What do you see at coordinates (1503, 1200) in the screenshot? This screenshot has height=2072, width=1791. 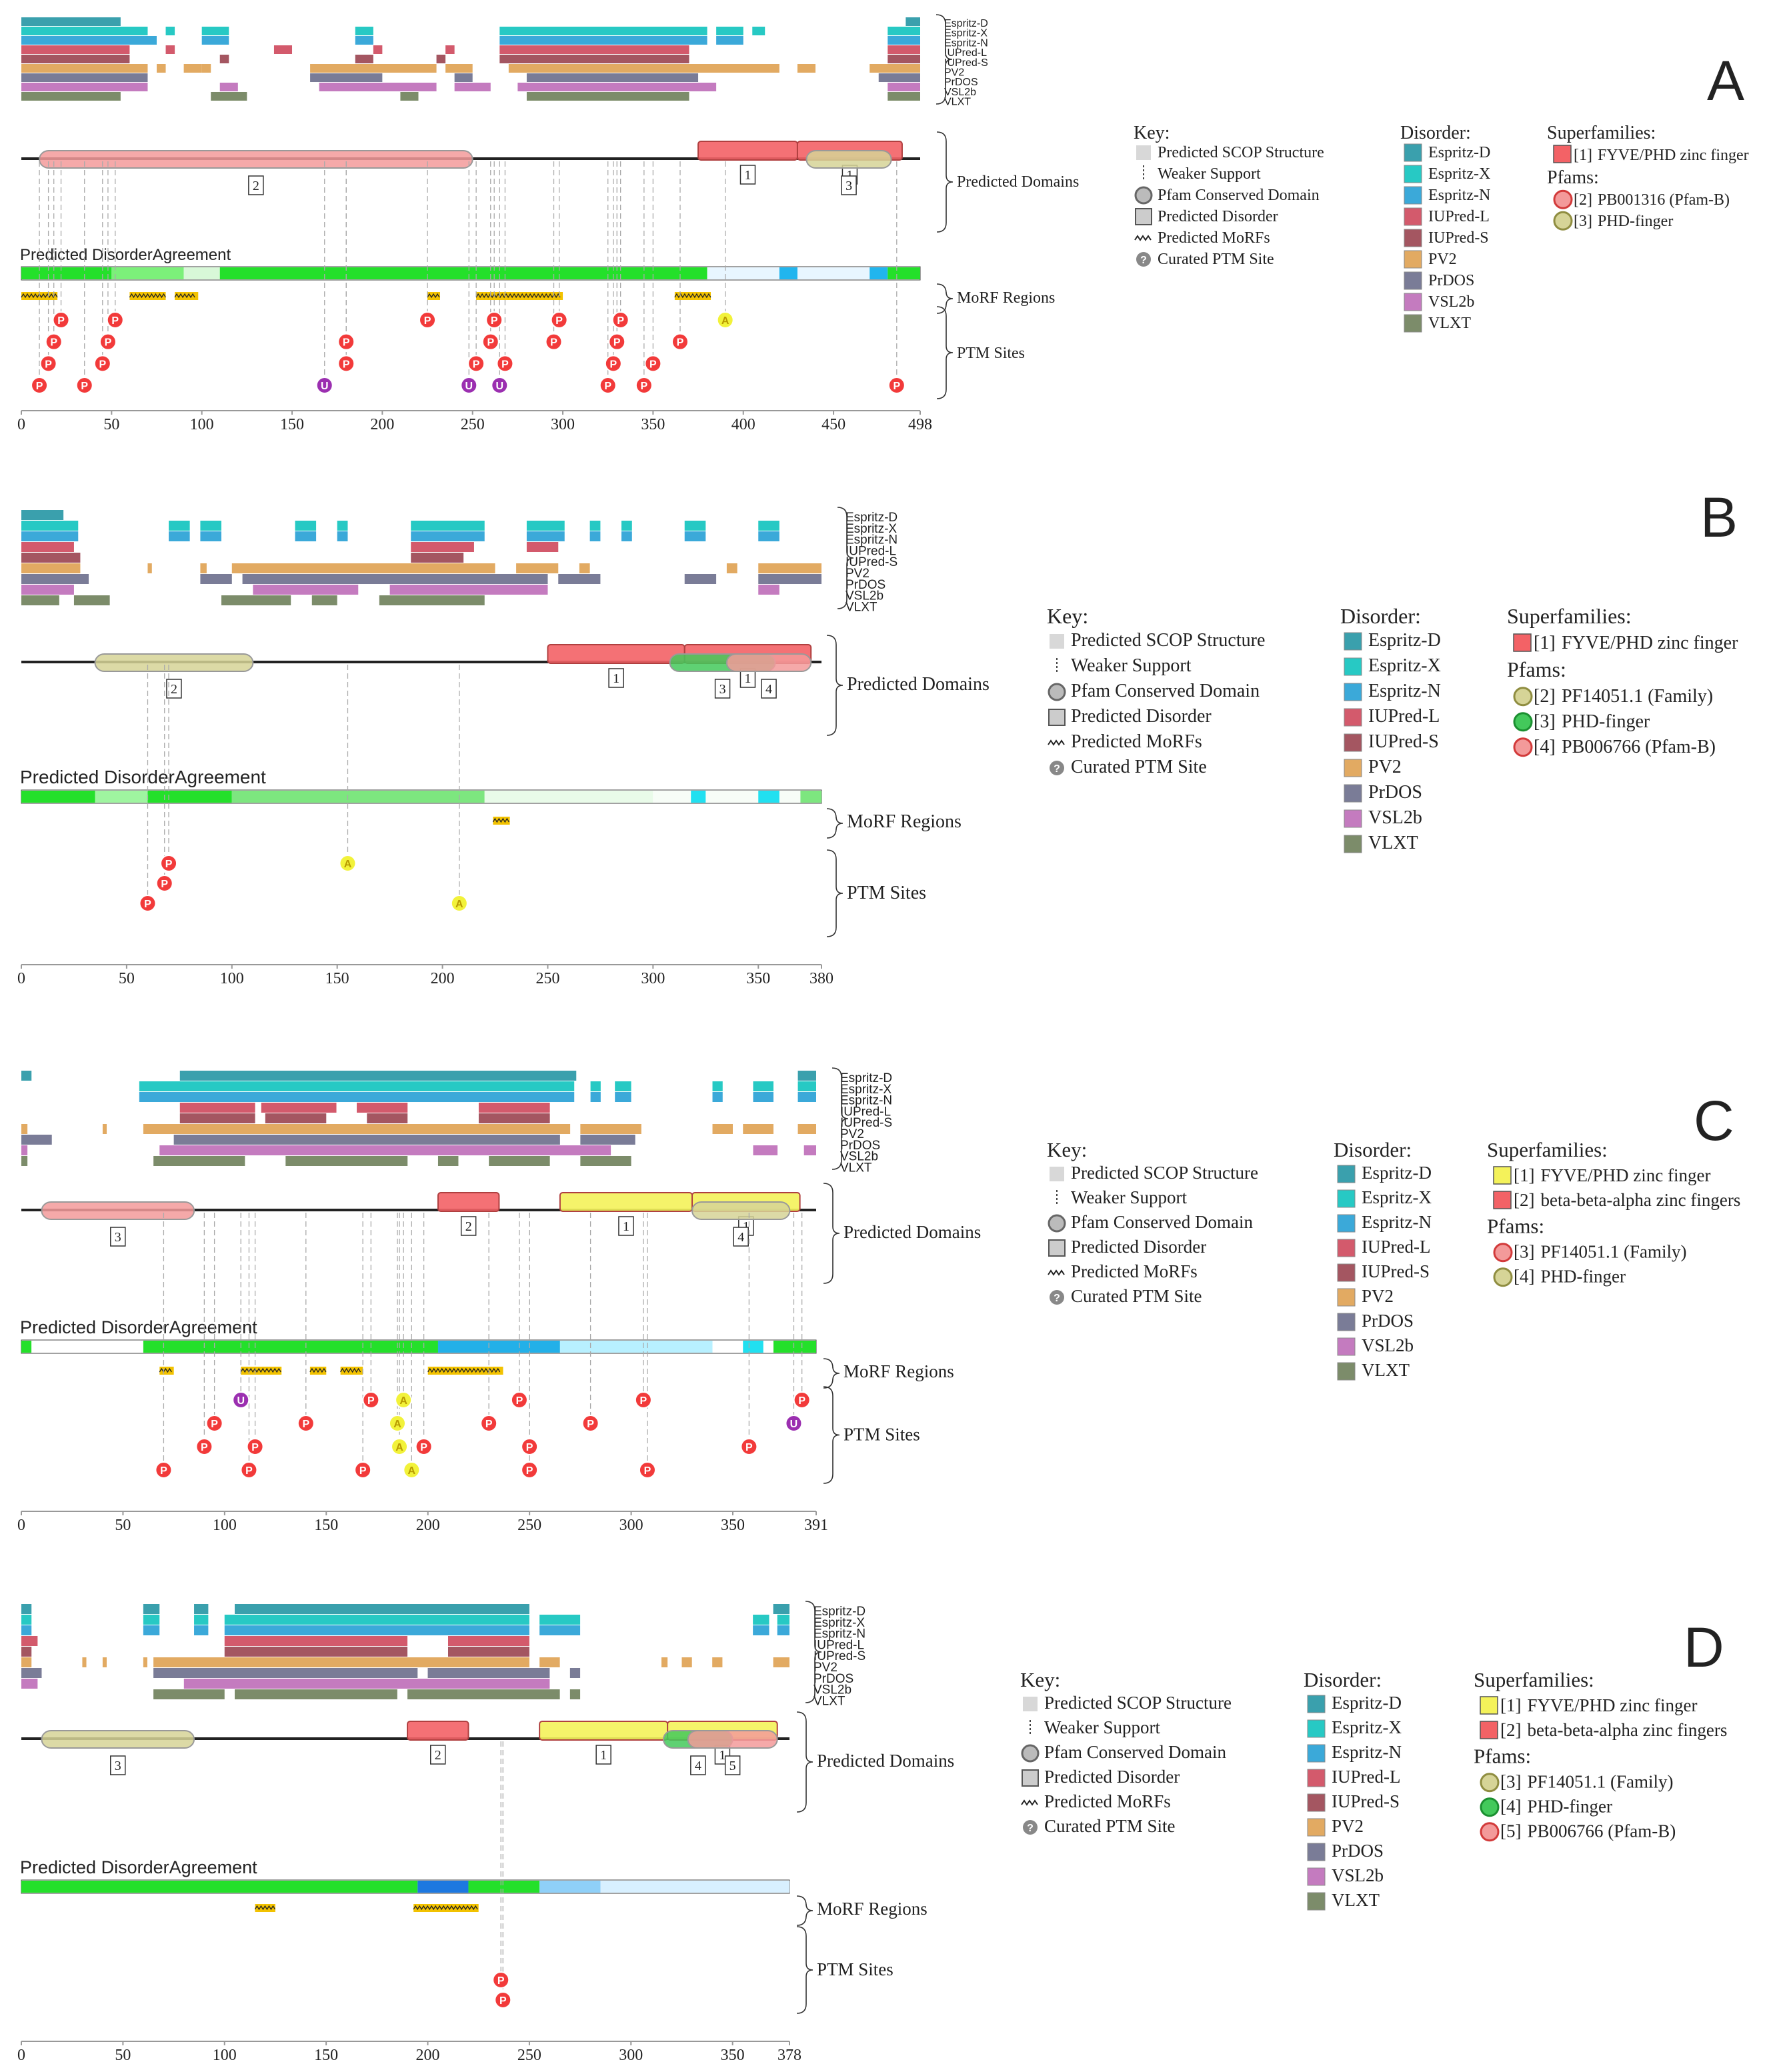 I see `superfamily-swatch` at bounding box center [1503, 1200].